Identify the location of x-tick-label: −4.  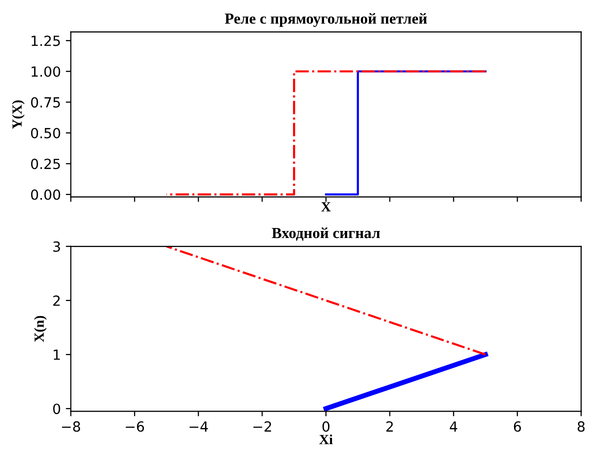
(199, 426).